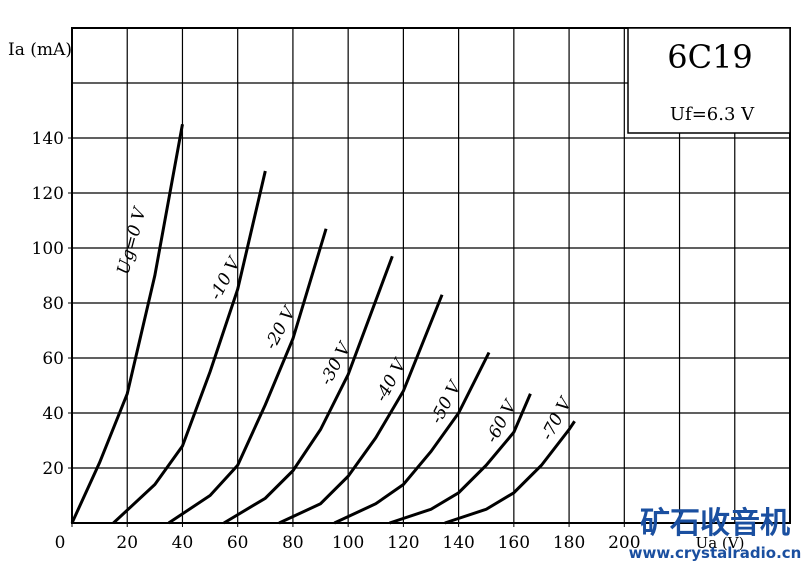 Image resolution: width=802 pixels, height=566 pixels. I want to click on y-tick-label: 40, so click(53, 414).